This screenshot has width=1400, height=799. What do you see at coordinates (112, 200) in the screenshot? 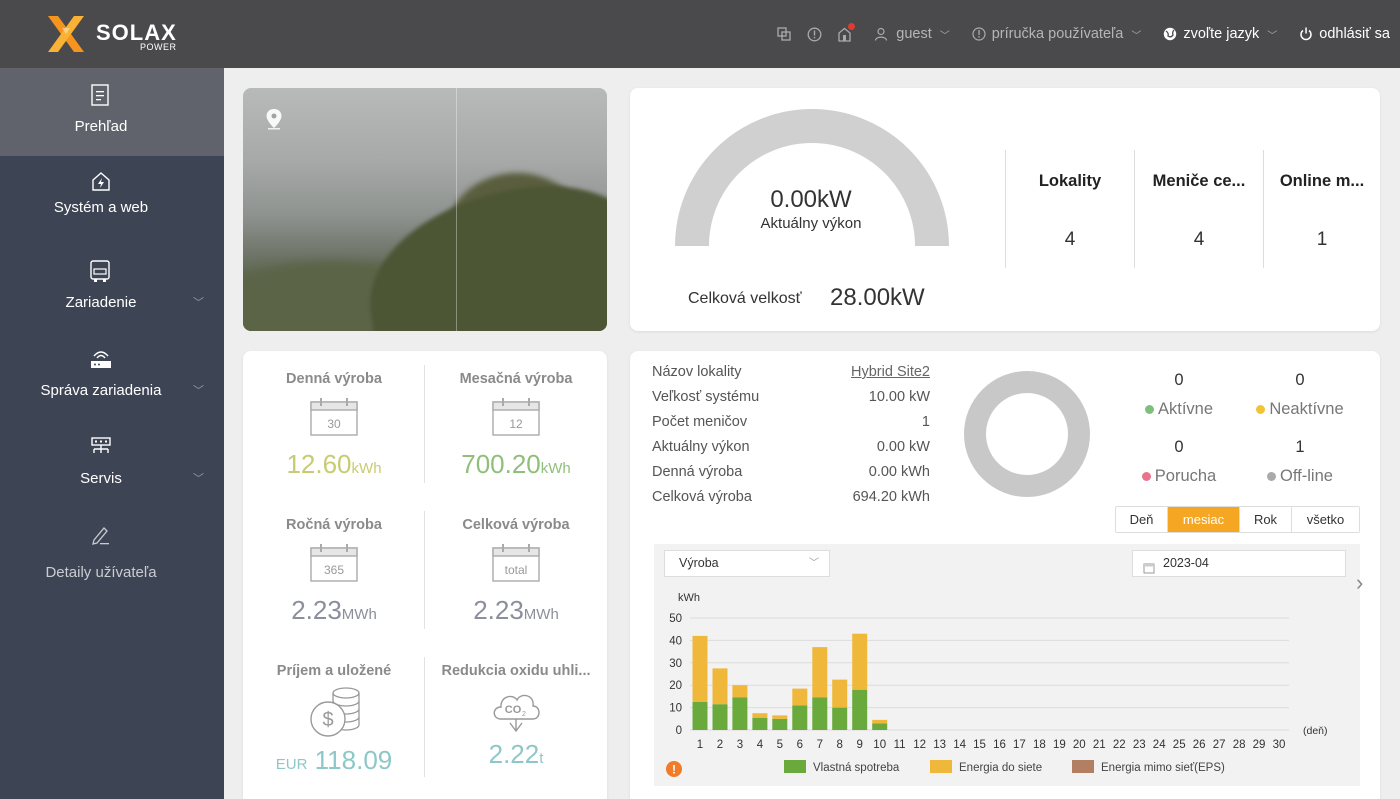
I see `sidebar-item-system: Systém a web` at bounding box center [112, 200].